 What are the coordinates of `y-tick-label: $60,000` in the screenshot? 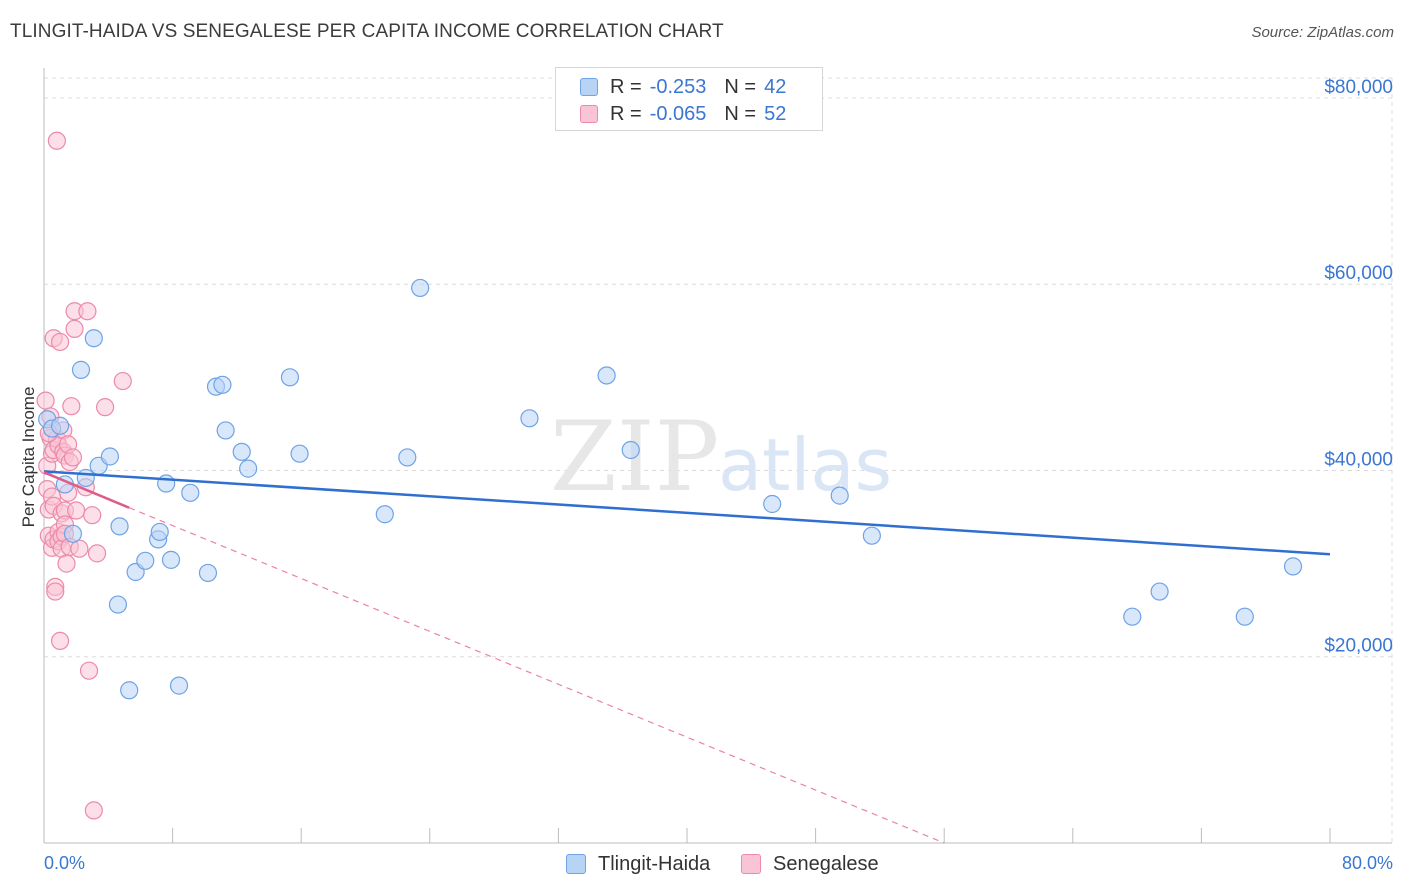 It's located at (1358, 273).